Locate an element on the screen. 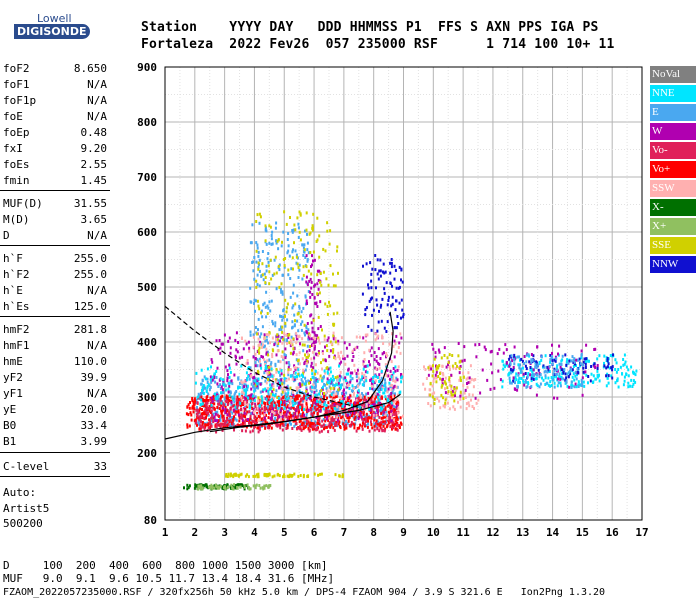  x-tick-label: 12 is located at coordinates (492, 532).